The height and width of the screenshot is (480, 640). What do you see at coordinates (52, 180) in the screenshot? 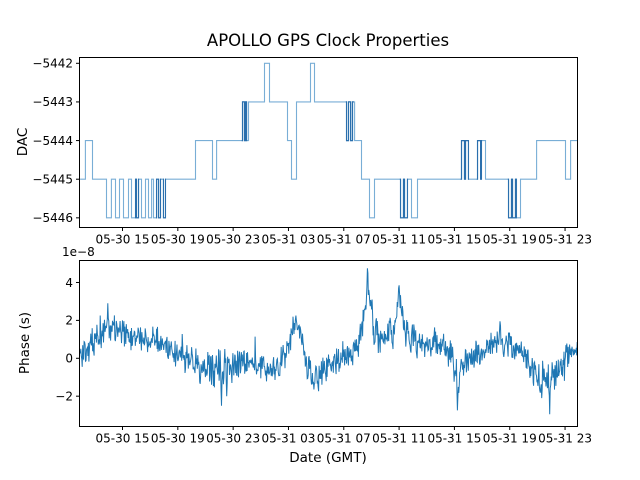
I see `y-tick-label: −5445` at bounding box center [52, 180].